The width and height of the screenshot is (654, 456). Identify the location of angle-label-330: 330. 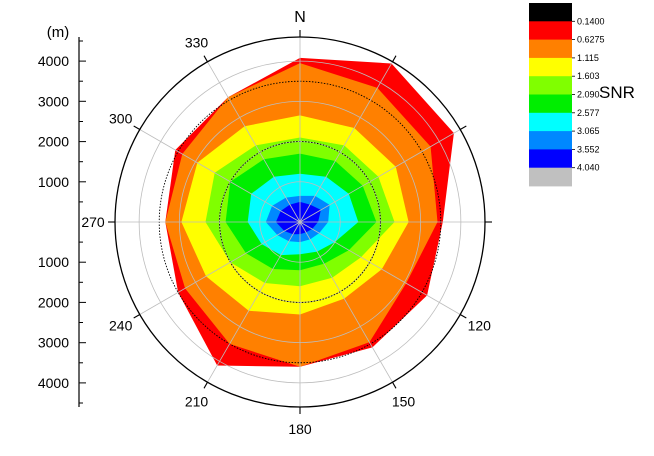
(197, 43).